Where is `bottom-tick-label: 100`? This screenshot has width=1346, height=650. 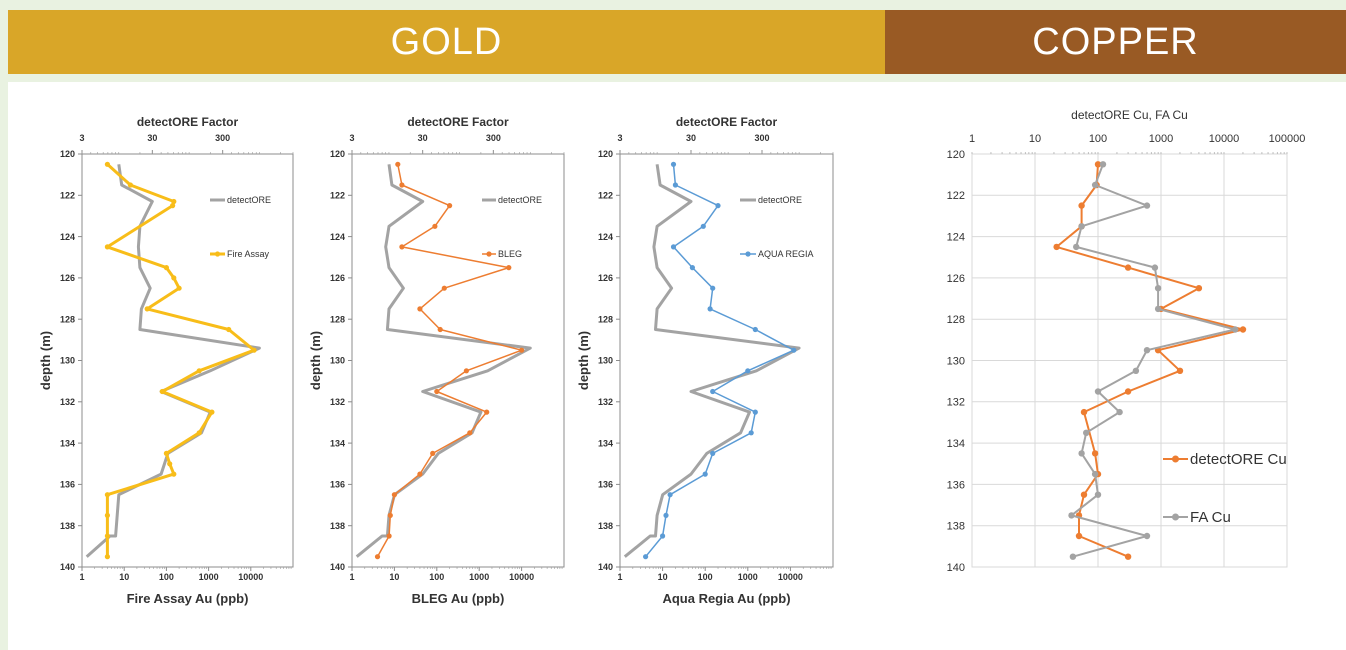
bottom-tick-label: 100 is located at coordinates (705, 577).